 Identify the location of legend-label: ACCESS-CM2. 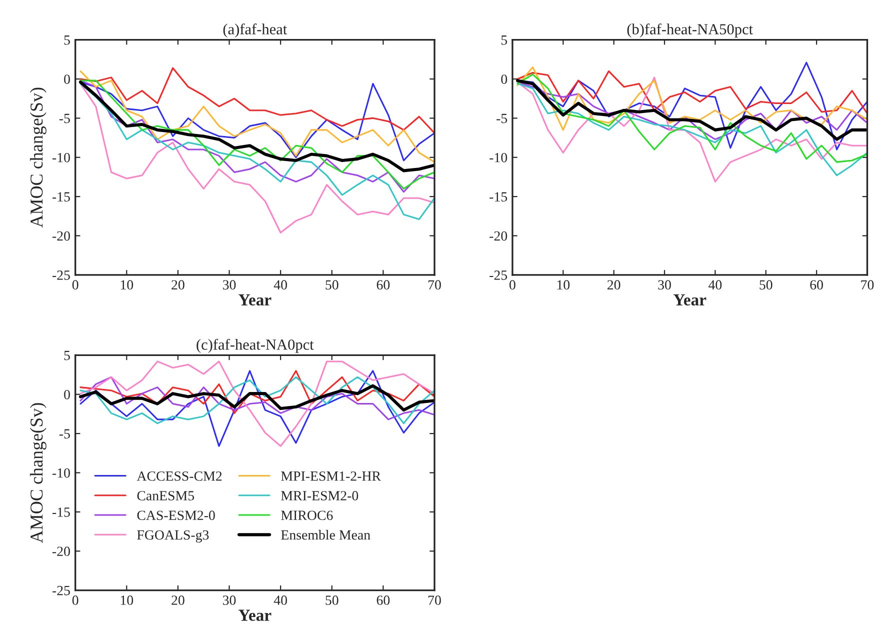
(179, 476).